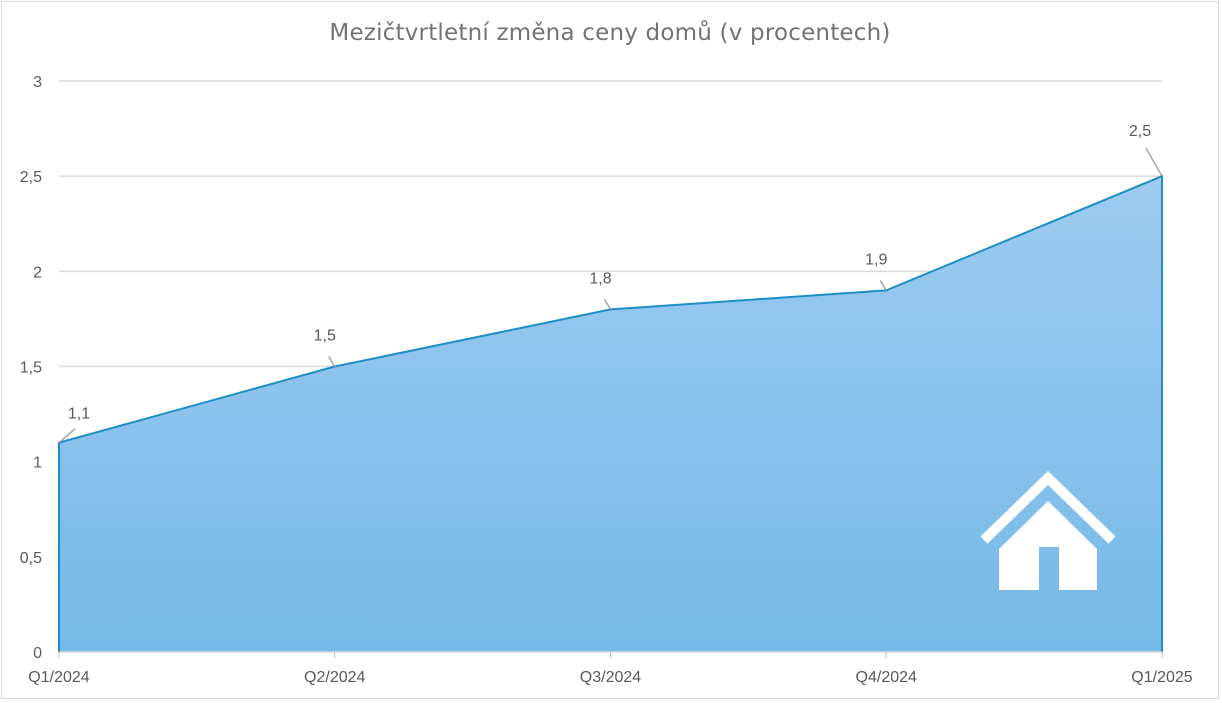 This screenshot has width=1222, height=703. Describe the element at coordinates (1140, 131) in the screenshot. I see `data-label: 2,5` at that location.